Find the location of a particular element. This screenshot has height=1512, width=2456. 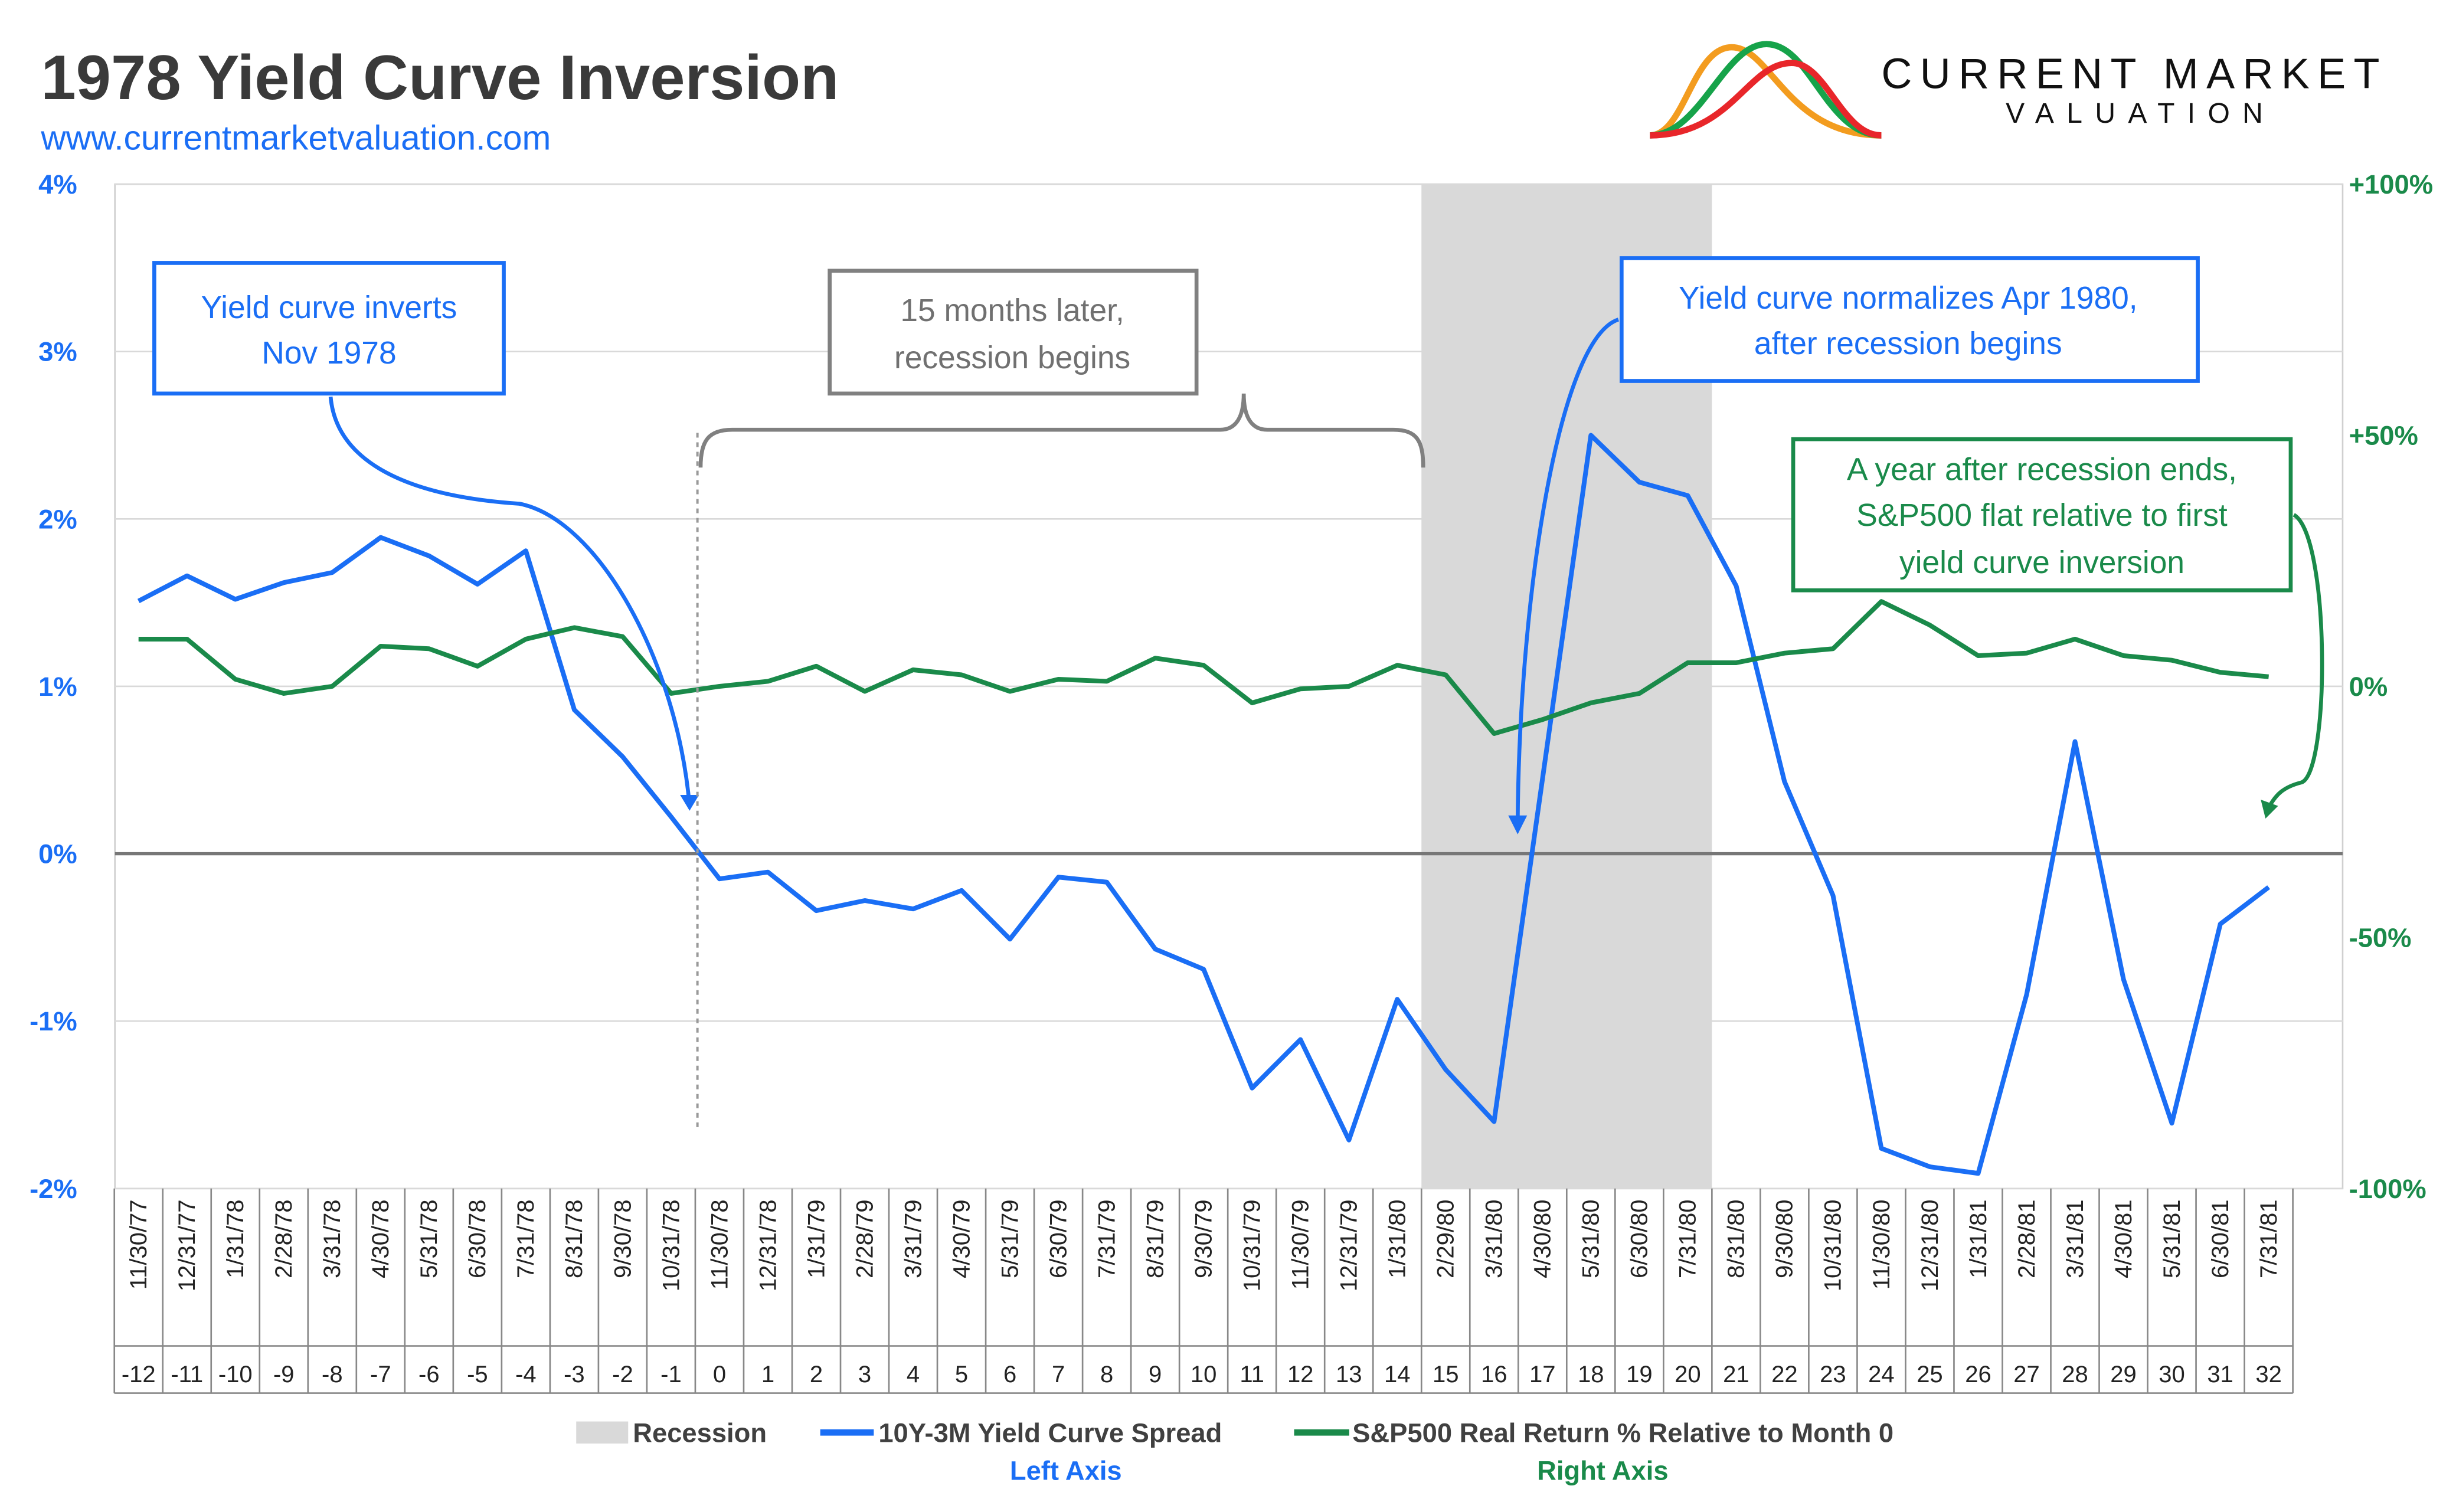

right-axis-tick: -50% is located at coordinates (2380, 937).